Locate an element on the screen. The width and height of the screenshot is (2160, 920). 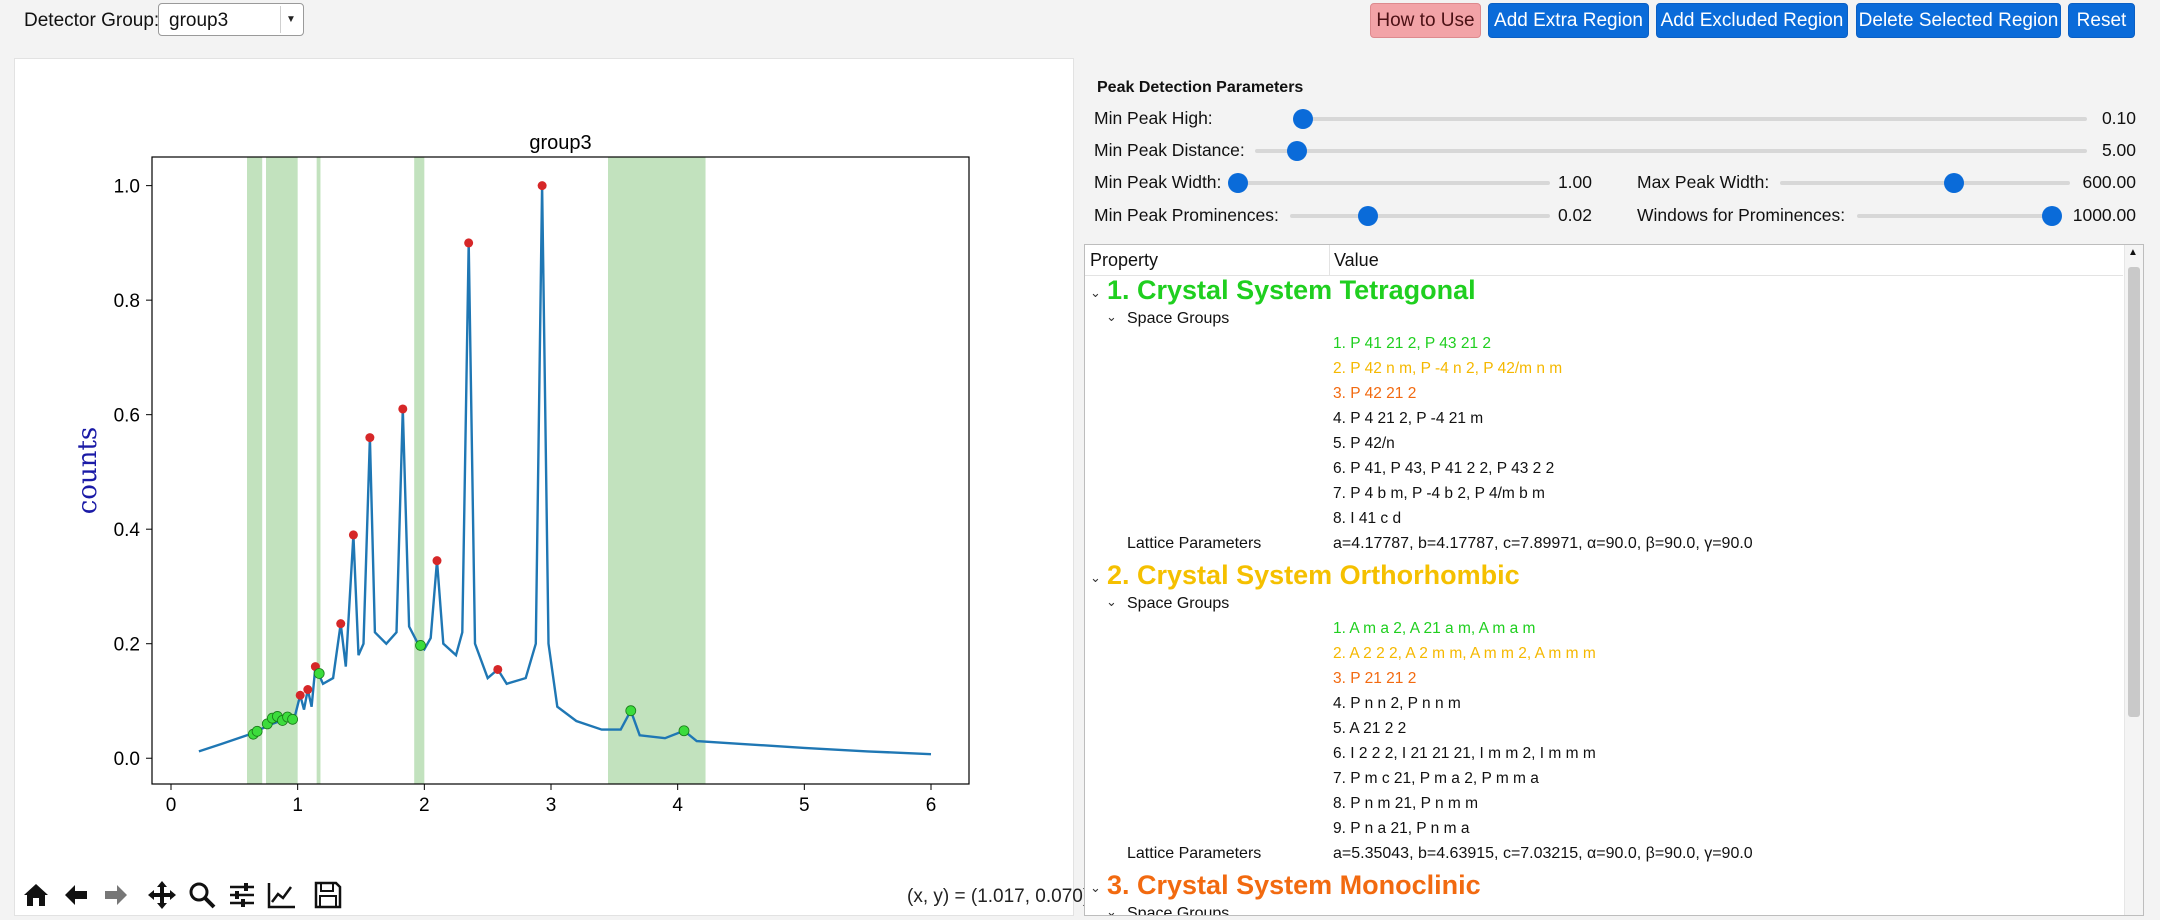
space-group-item: 6. I 2 2 2, I 21 21 21, I m m 2, I m m m is located at coordinates (1464, 753).